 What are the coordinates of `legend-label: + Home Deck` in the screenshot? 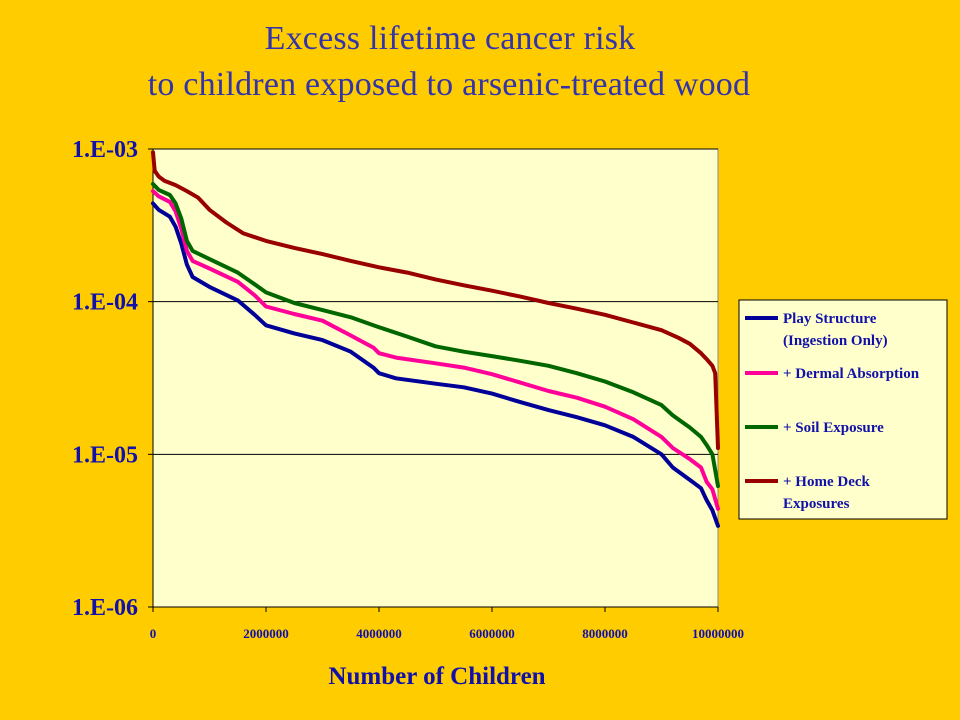 It's located at (827, 482).